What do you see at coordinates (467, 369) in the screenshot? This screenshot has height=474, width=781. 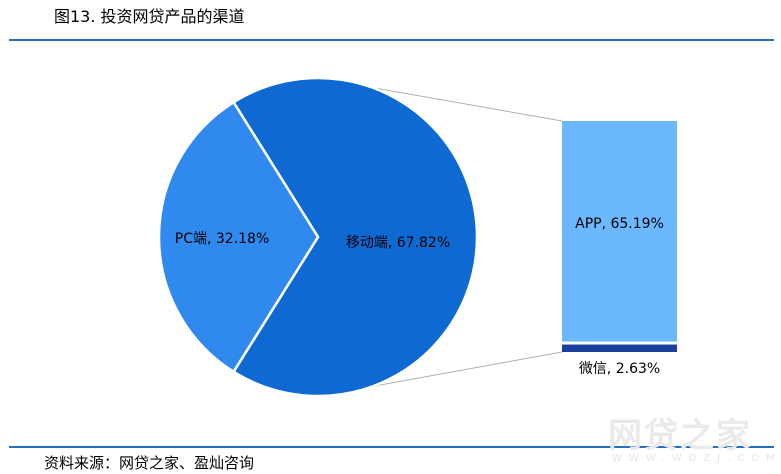 I see `connector-line-bottom` at bounding box center [467, 369].